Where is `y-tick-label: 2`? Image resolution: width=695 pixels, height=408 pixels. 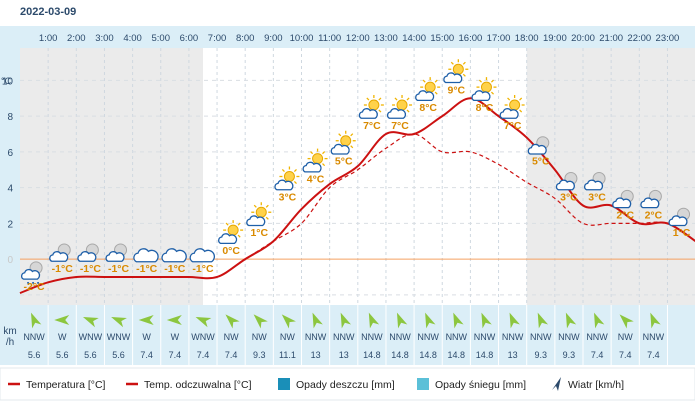 y-tick-label: 2 is located at coordinates (10, 224).